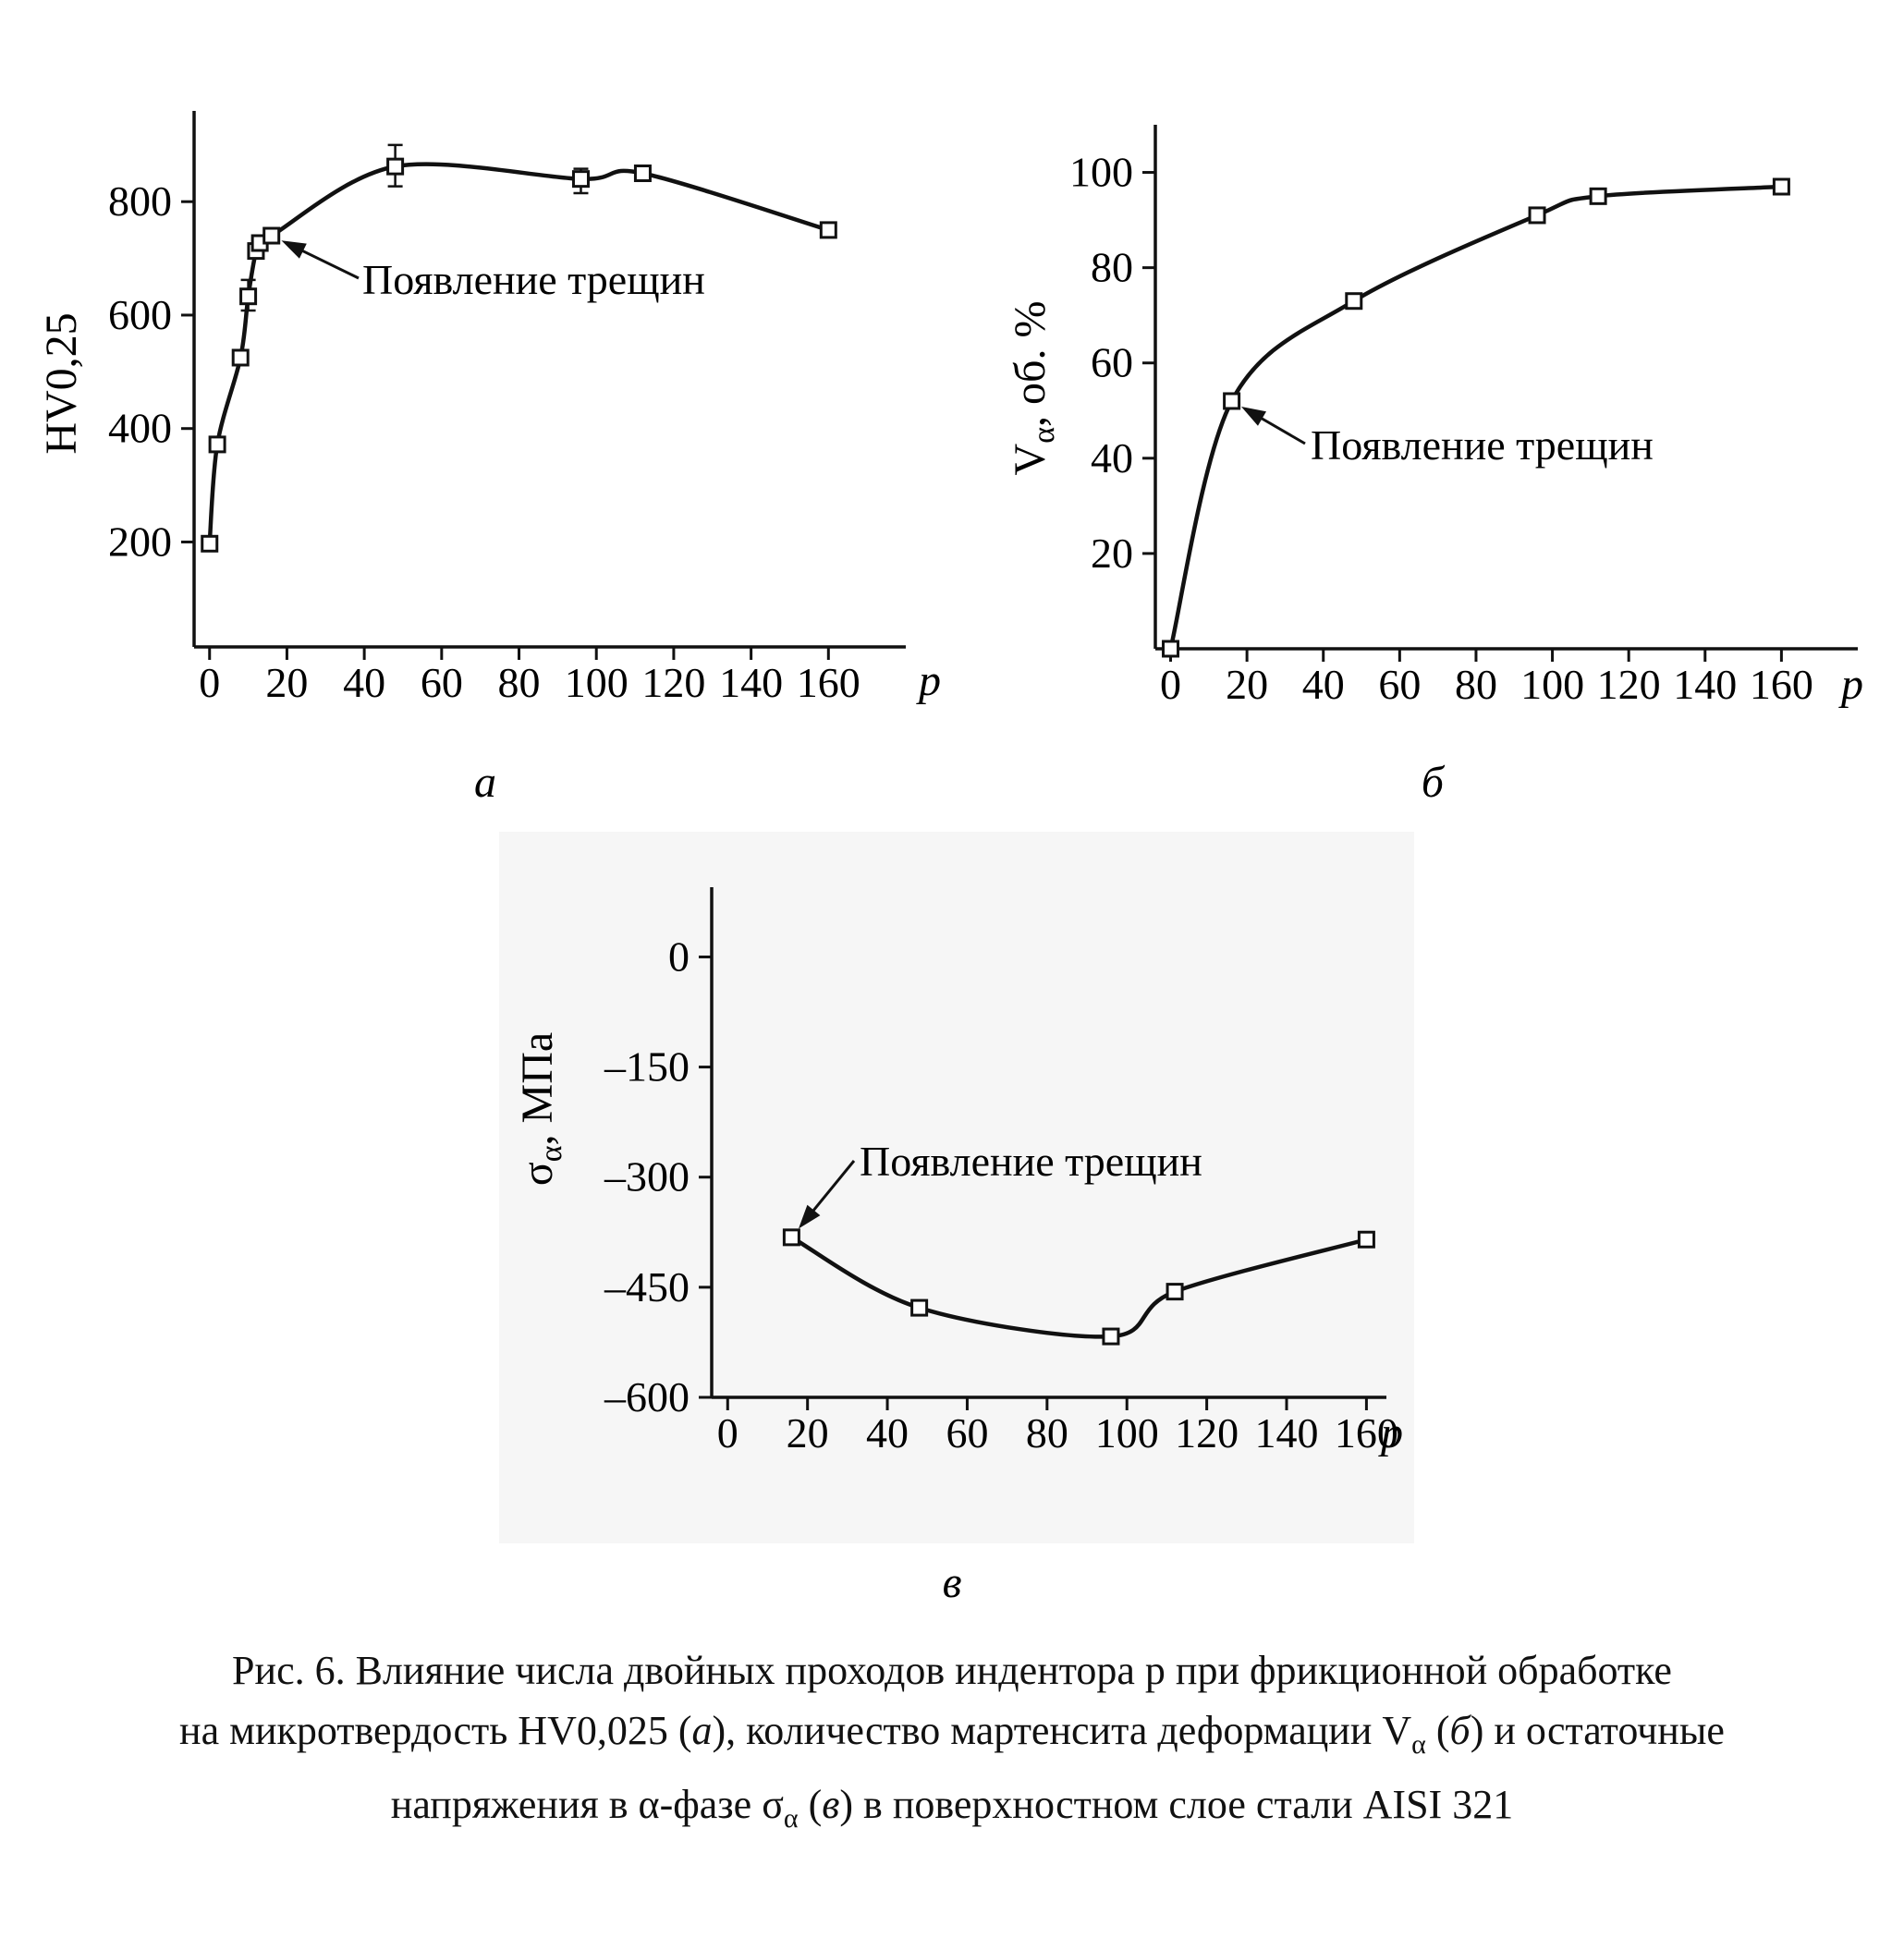 This screenshot has height=1950, width=1904. What do you see at coordinates (1437, 1730) in the screenshot?
I see `caption-line-2-b-paren: (` at bounding box center [1437, 1730].